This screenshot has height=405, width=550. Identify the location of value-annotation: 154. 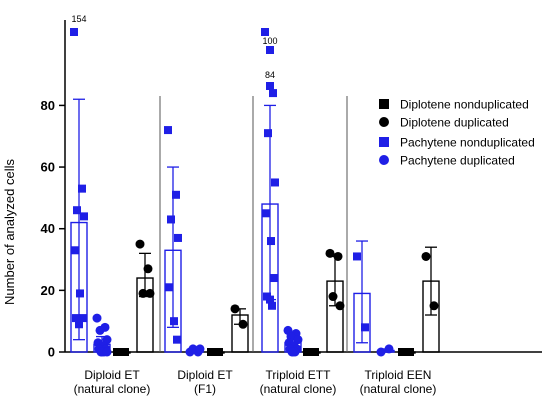
(78, 19).